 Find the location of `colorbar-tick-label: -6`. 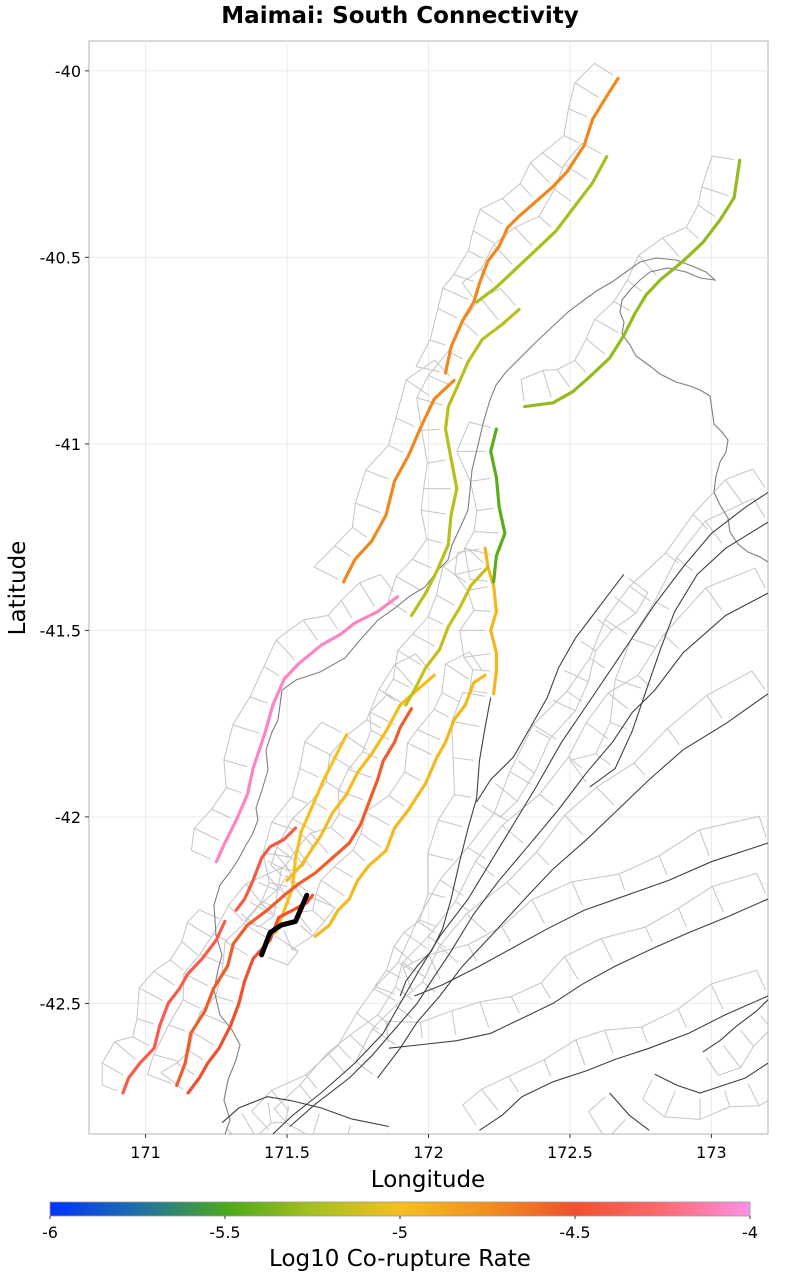

colorbar-tick-label: -6 is located at coordinates (50, 1232).